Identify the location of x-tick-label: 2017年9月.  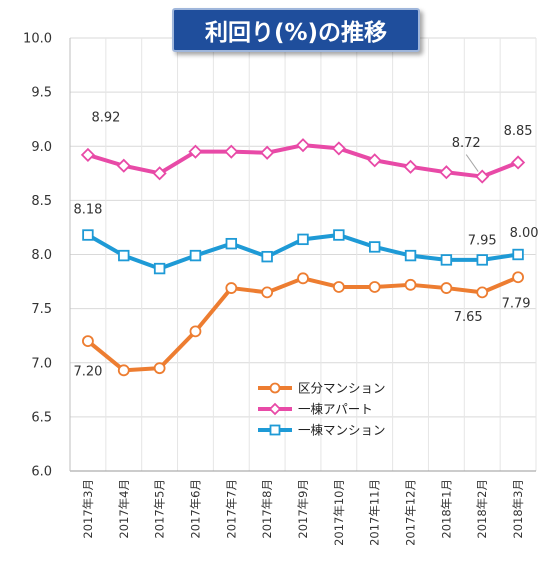
(303, 509).